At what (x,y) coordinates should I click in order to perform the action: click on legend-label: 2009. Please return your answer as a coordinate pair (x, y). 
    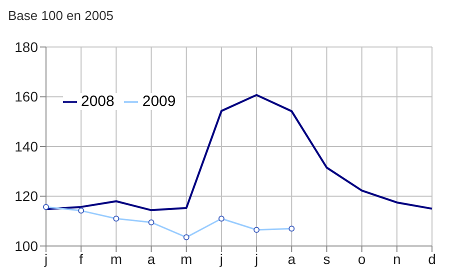
    Looking at the image, I should click on (159, 101).